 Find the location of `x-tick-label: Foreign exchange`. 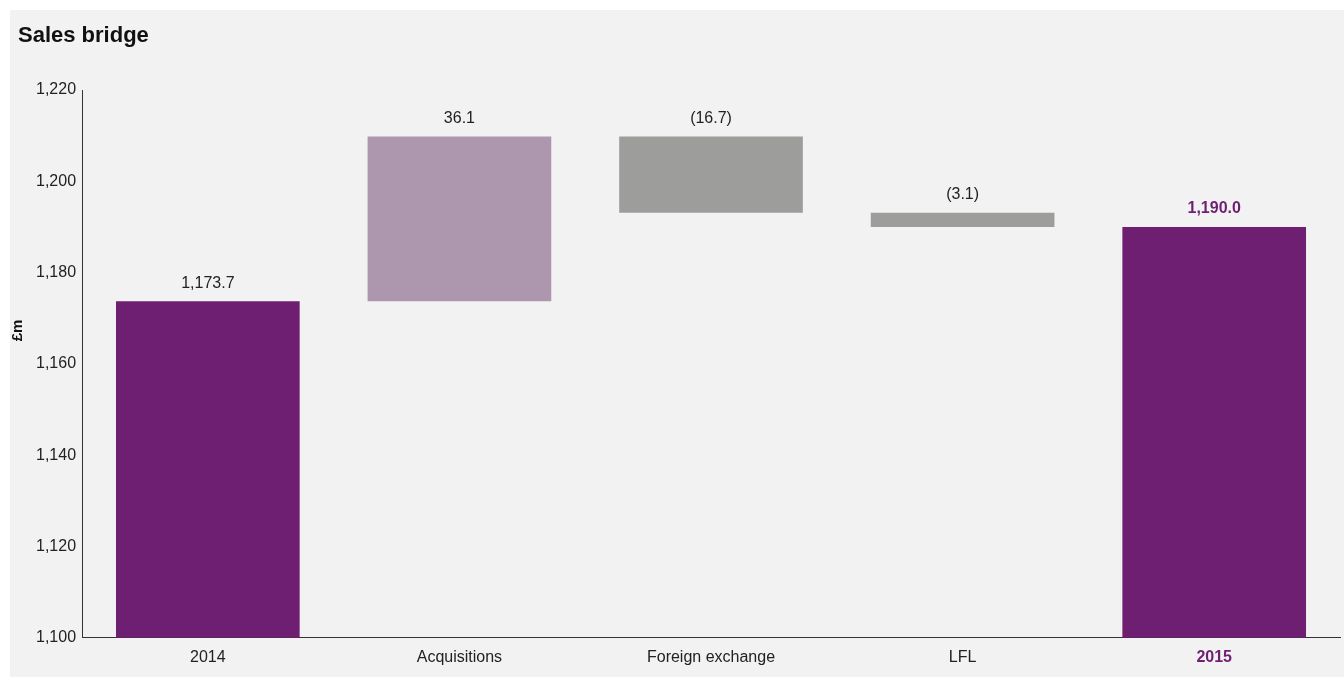

x-tick-label: Foreign exchange is located at coordinates (711, 656).